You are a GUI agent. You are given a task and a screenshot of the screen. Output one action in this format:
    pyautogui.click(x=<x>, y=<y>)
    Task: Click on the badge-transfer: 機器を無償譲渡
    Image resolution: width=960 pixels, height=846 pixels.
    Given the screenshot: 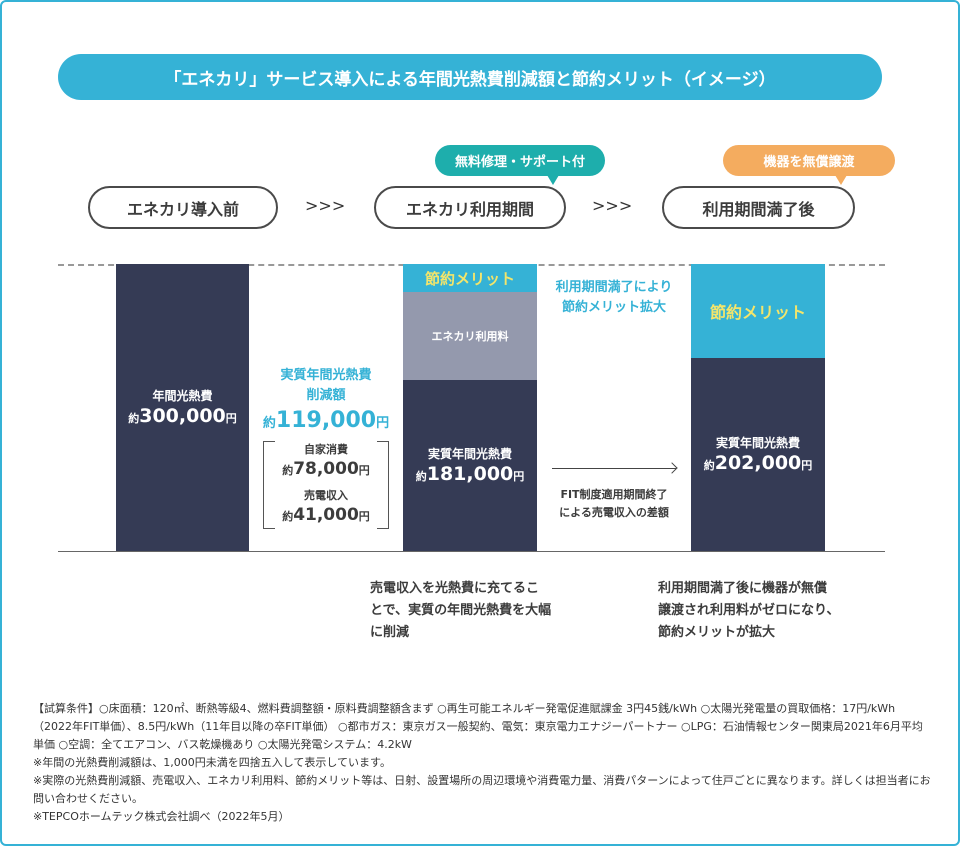 What is the action you would take?
    pyautogui.click(x=809, y=165)
    